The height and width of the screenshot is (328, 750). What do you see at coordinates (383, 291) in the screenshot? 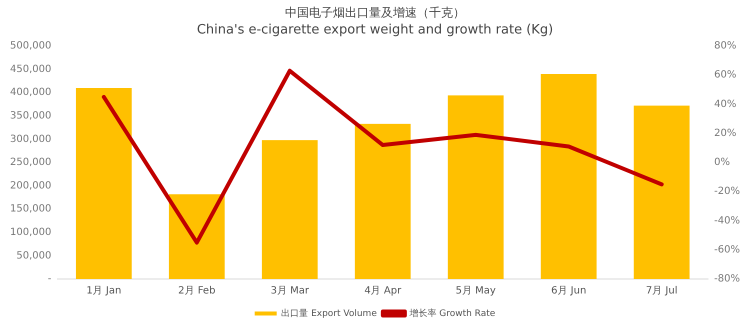
I see `x-tick-label: 4月 Apr` at bounding box center [383, 291].